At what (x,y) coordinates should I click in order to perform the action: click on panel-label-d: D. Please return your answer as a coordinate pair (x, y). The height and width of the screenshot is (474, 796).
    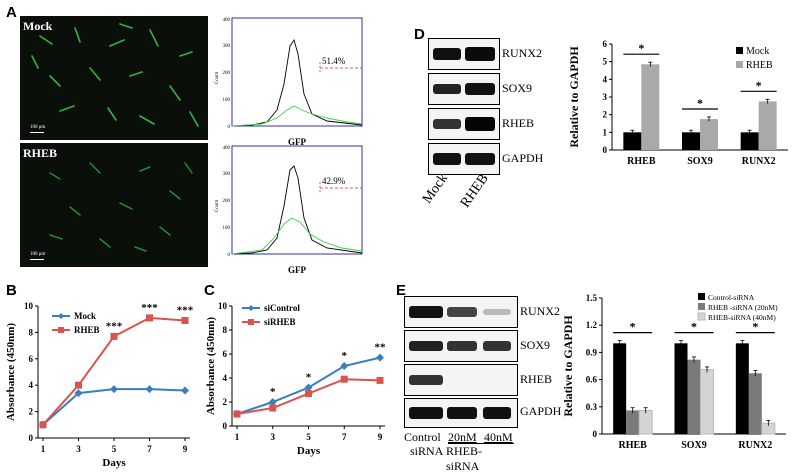
    Looking at the image, I should click on (419, 34).